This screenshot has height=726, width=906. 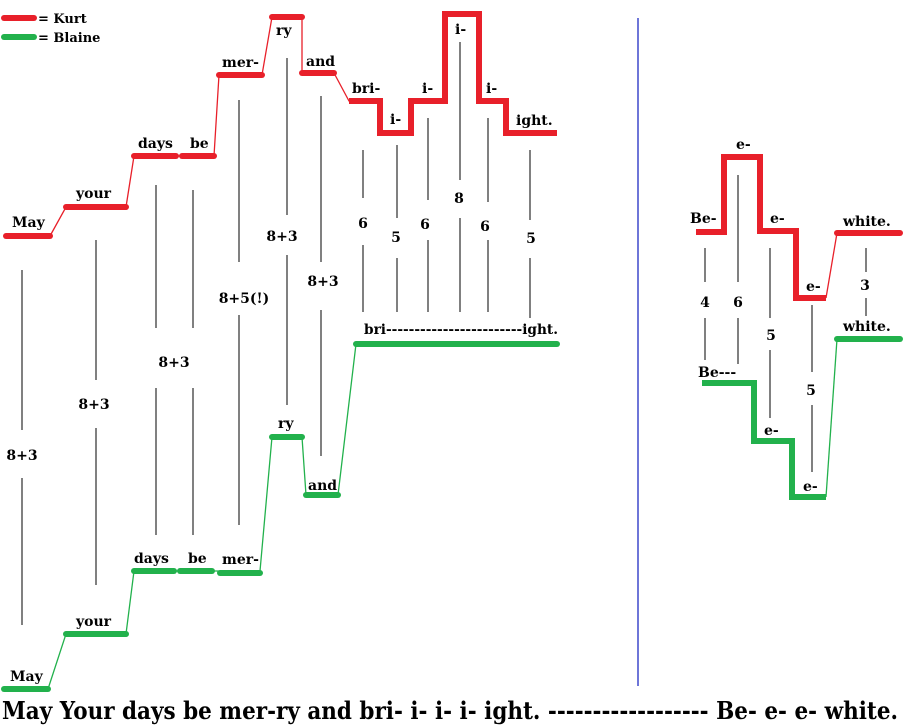 What do you see at coordinates (284, 31) in the screenshot?
I see `kurt-syllable: ry` at bounding box center [284, 31].